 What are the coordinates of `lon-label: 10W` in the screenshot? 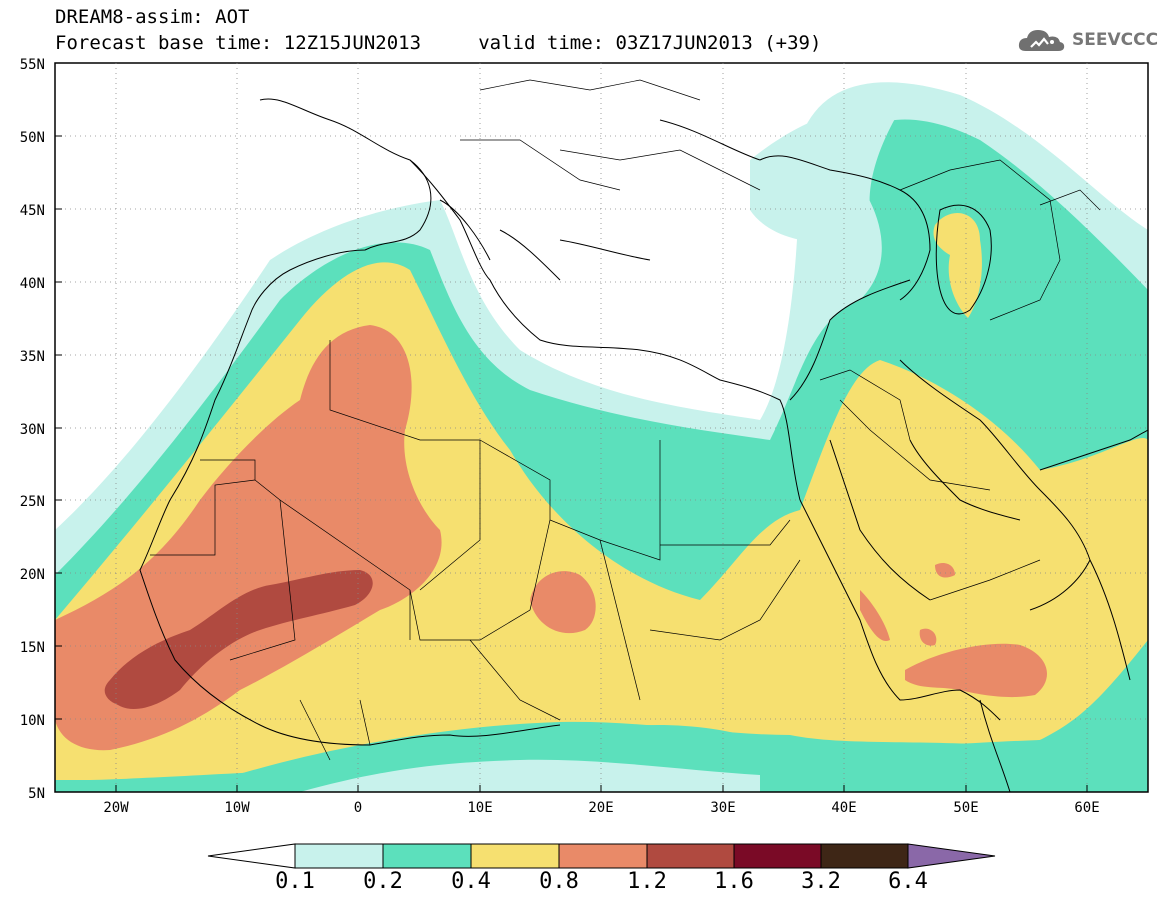 It's located at (237, 808).